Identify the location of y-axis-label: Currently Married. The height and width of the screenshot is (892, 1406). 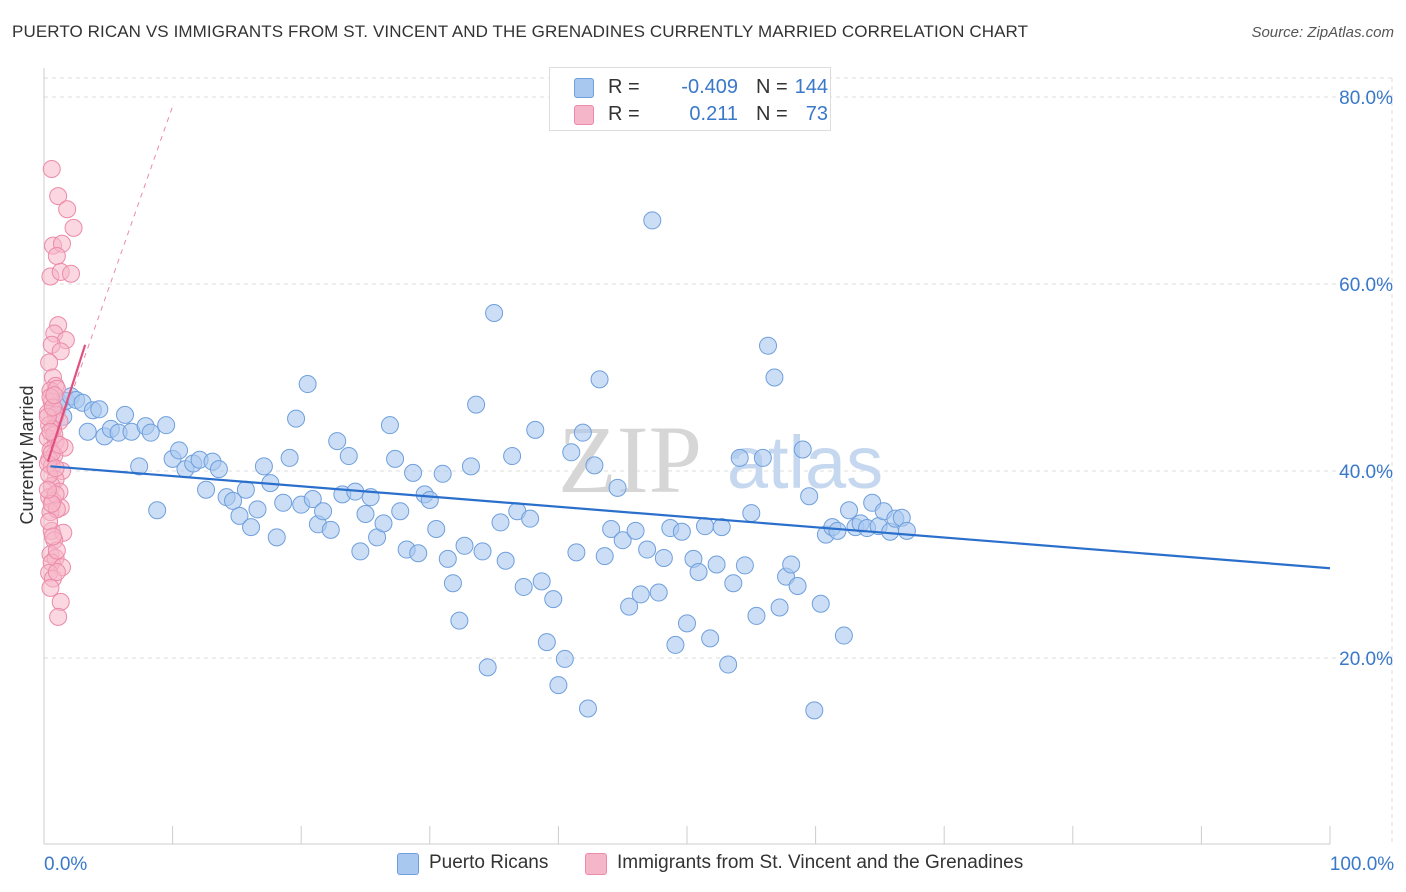
(27, 454).